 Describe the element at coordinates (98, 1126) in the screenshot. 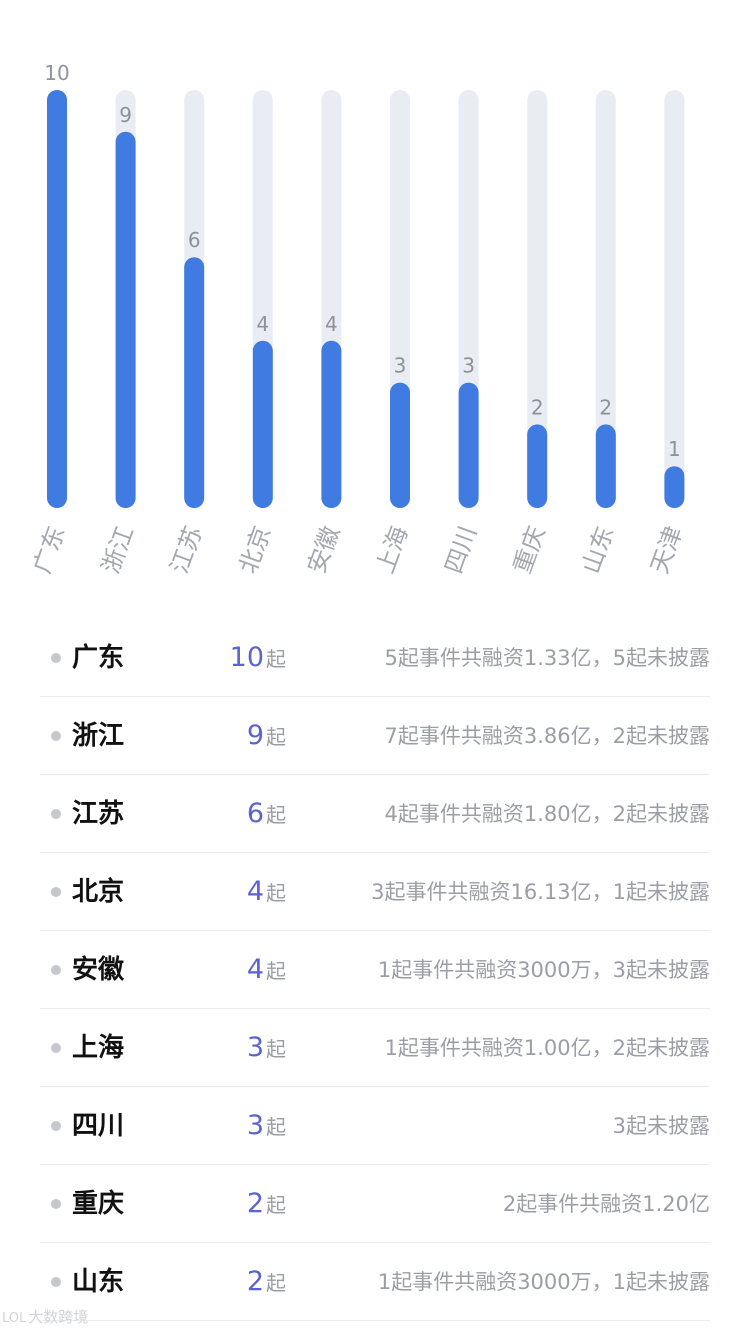

I see `province-name: 四川` at that location.